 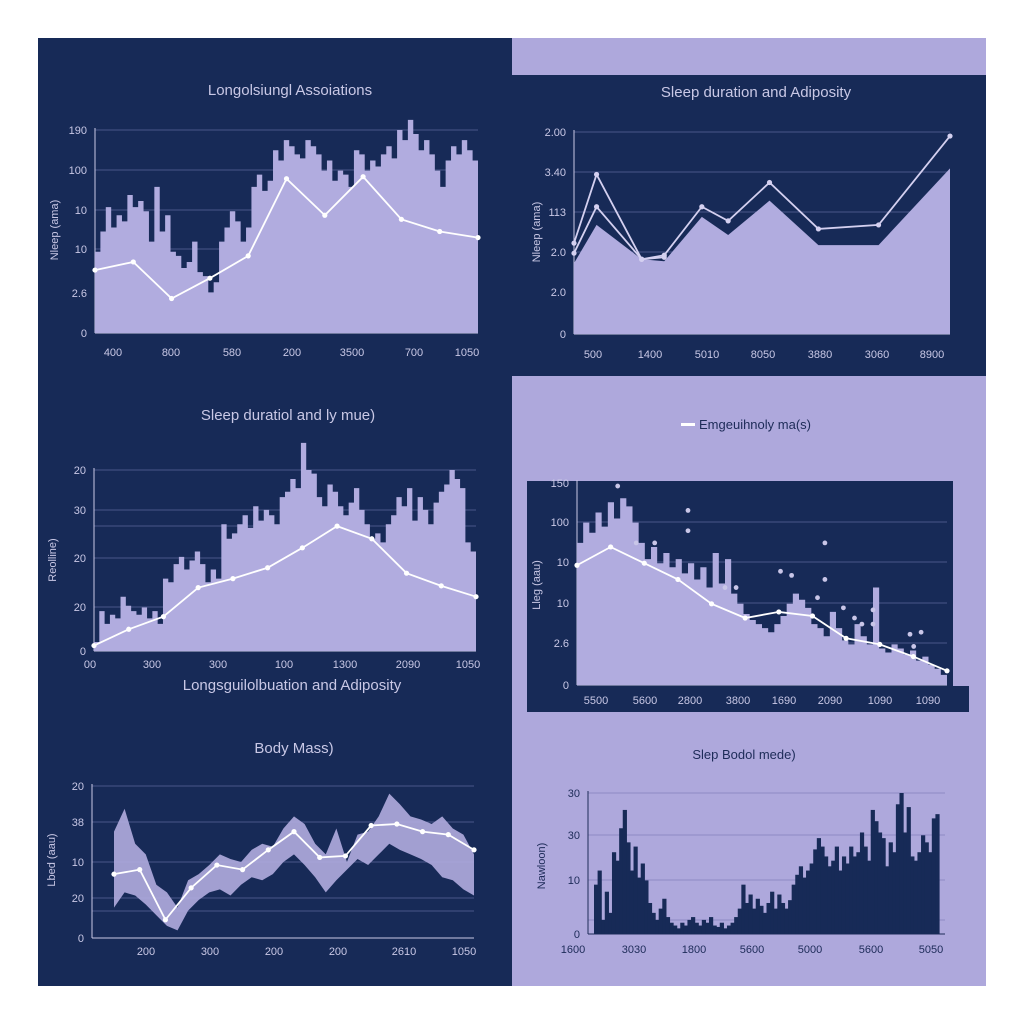 What do you see at coordinates (78, 131) in the screenshot?
I see `svg-text: 190` at bounding box center [78, 131].